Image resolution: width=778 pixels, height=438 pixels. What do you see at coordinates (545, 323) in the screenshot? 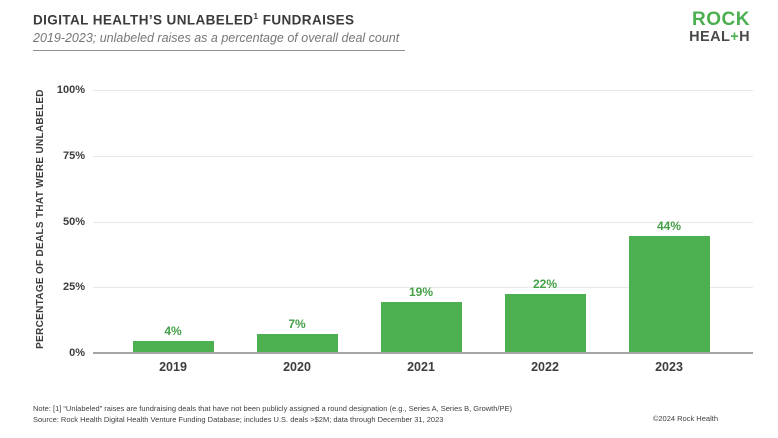
I see `bar-2022` at bounding box center [545, 323].